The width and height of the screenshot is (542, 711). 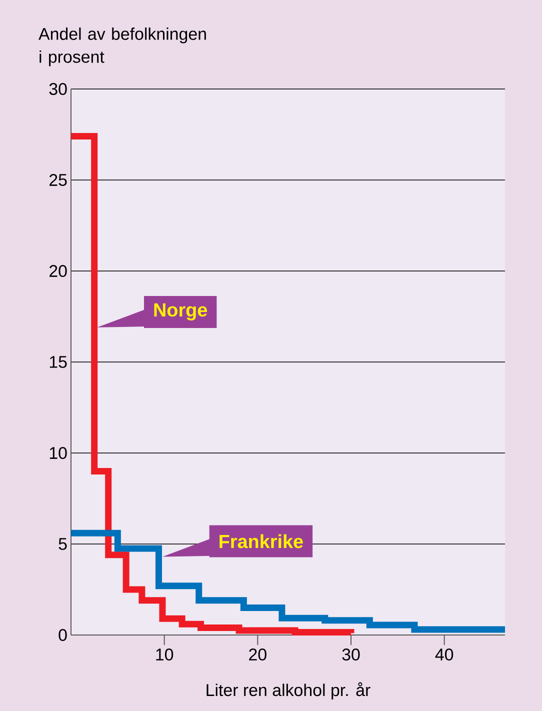 What do you see at coordinates (257, 654) in the screenshot?
I see `x-tick-label: 20` at bounding box center [257, 654].